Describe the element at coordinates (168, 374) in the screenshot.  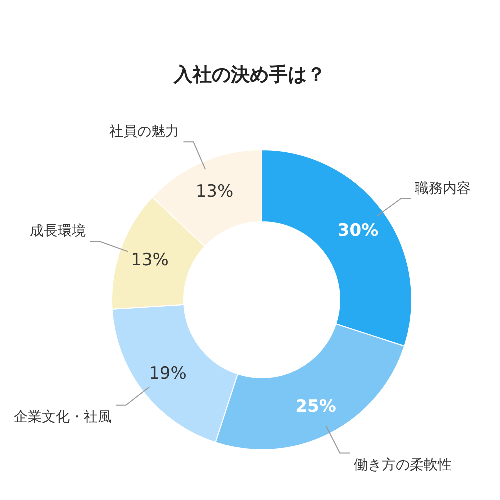
I see `data-label: 19%` at that location.